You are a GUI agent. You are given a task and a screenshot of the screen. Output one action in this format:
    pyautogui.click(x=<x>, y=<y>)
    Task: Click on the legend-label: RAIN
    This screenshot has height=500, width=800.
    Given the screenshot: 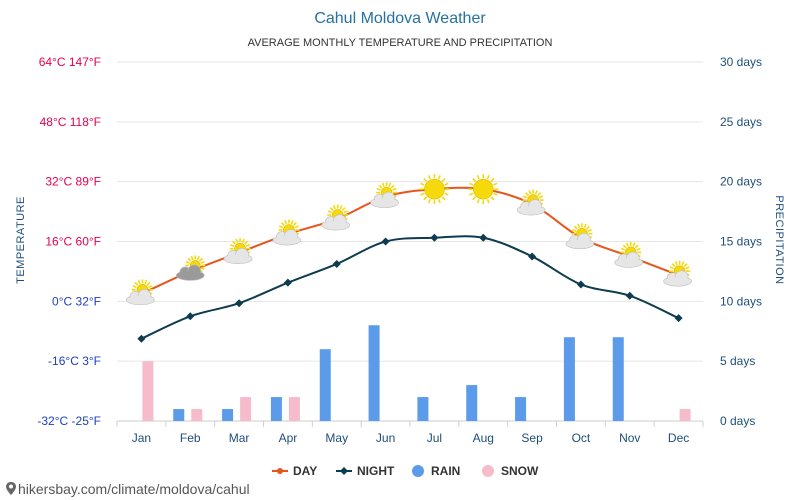 What is the action you would take?
    pyautogui.click(x=445, y=471)
    